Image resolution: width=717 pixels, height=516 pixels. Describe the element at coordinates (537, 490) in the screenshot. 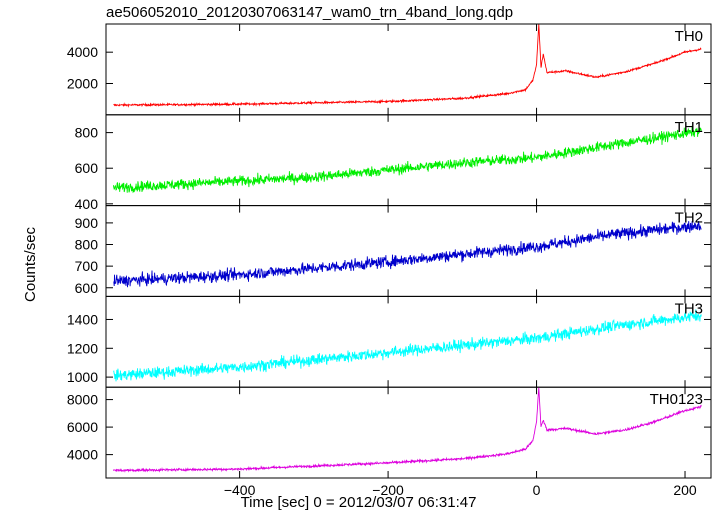

I see `x-tick-label: 0` at that location.